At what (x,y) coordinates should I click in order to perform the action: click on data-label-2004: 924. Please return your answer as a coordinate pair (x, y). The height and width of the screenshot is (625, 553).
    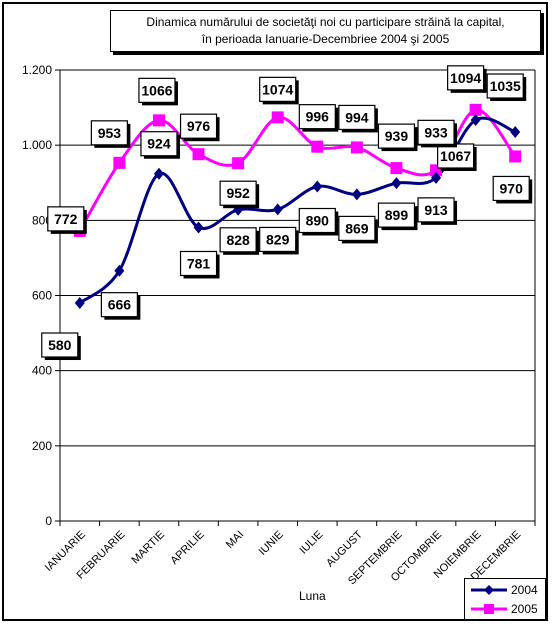
    Looking at the image, I should click on (160, 145).